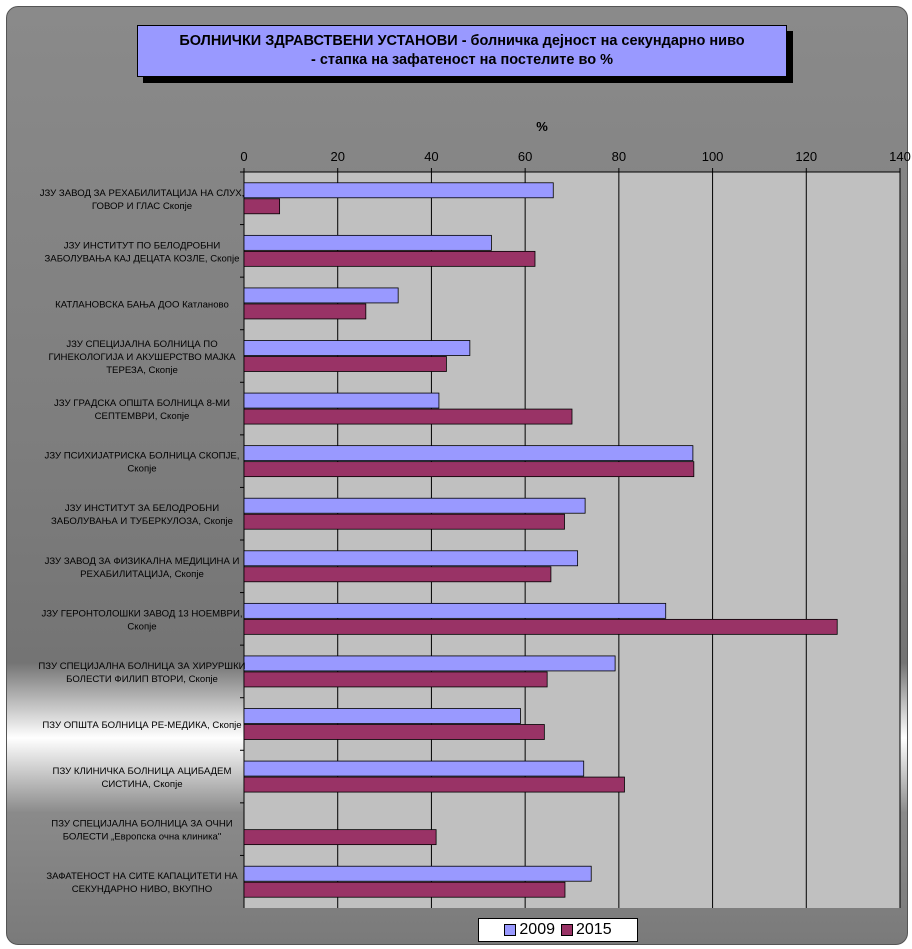  I want to click on x-tick-label: 120, so click(806, 156).